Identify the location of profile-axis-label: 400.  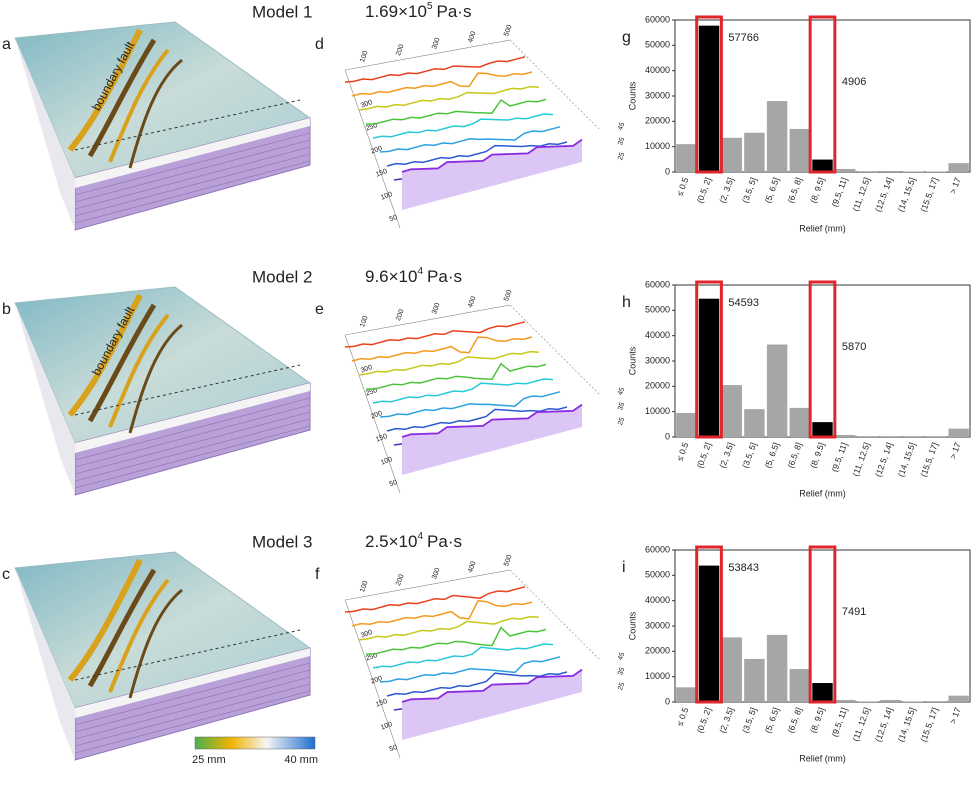
(472, 301).